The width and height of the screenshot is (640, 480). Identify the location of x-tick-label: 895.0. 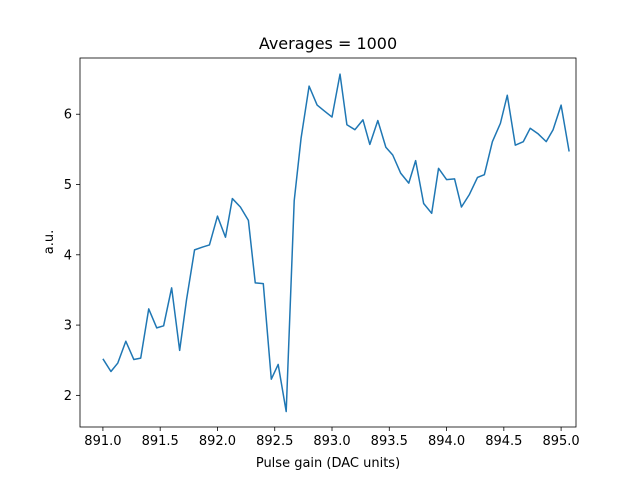
(560, 441).